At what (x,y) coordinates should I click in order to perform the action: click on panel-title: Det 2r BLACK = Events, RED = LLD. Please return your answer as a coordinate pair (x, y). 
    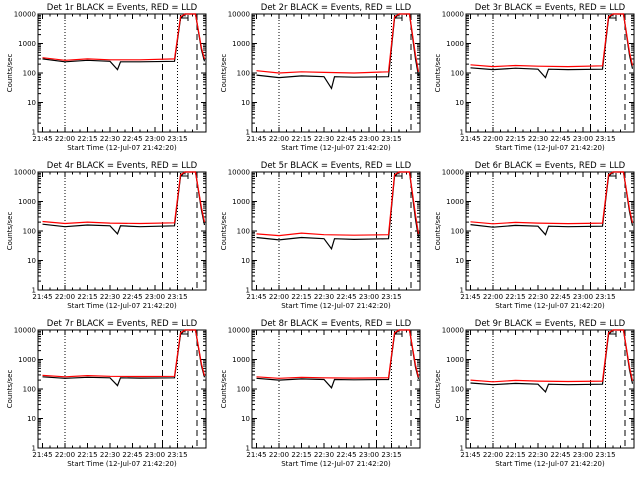
    Looking at the image, I should click on (336, 8).